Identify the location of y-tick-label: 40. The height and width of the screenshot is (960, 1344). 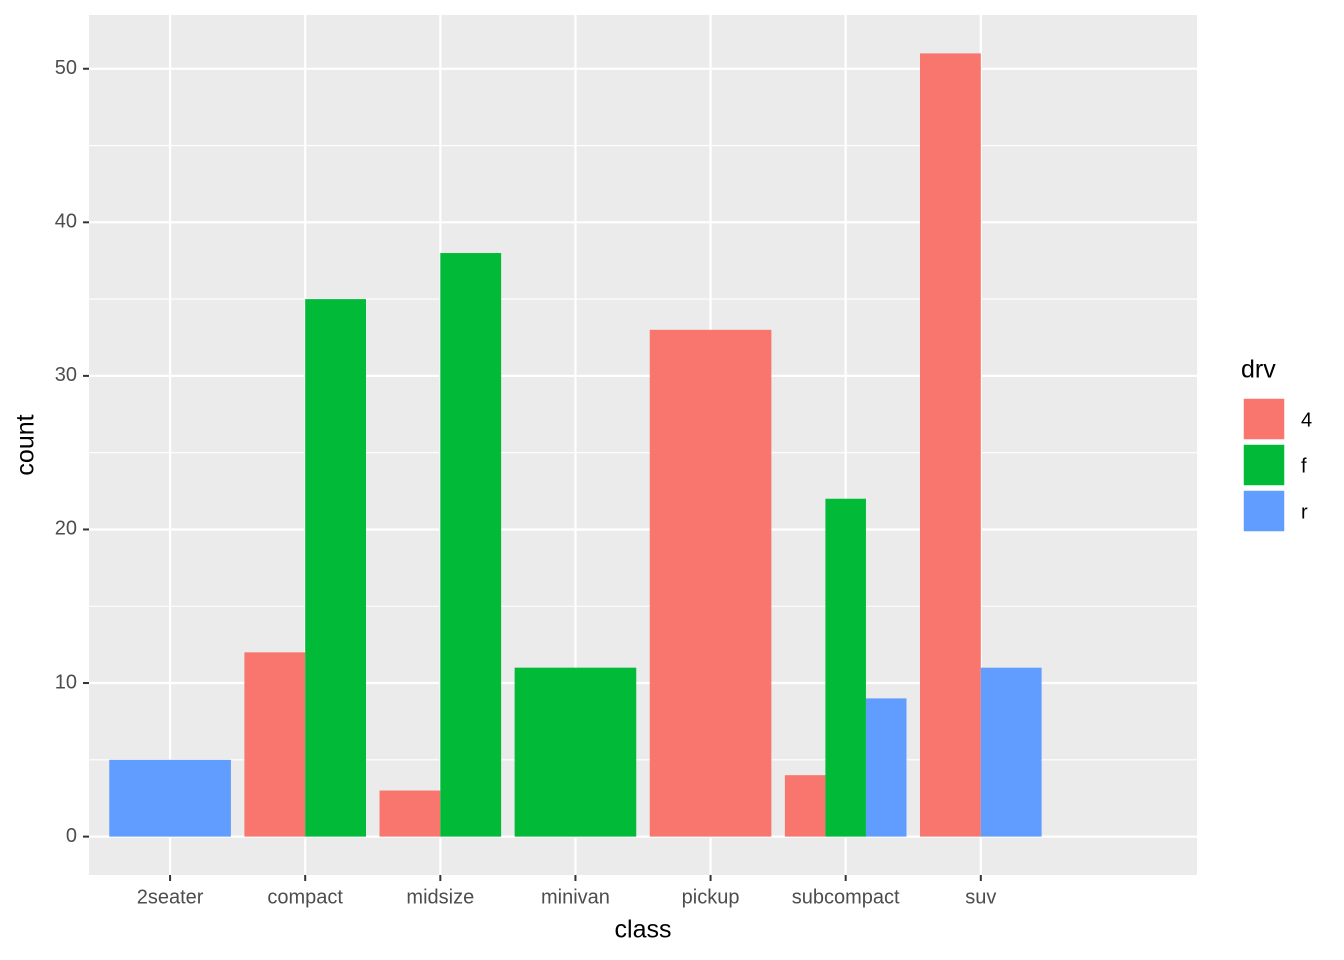
(66, 222).